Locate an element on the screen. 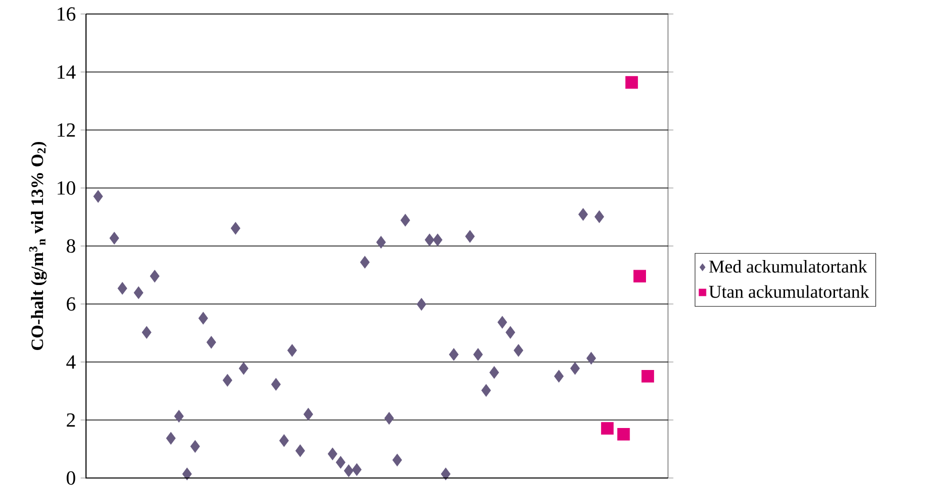 Image resolution: width=933 pixels, height=490 pixels. y-tick-label: 4 is located at coordinates (71, 362).